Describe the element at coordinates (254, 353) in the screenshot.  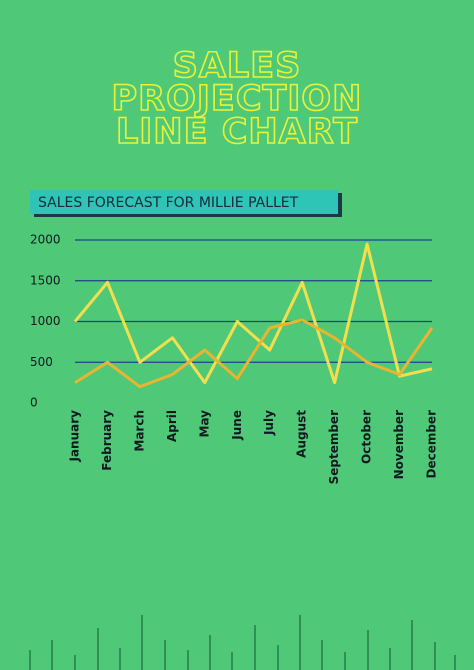
I see `series-line` at that location.